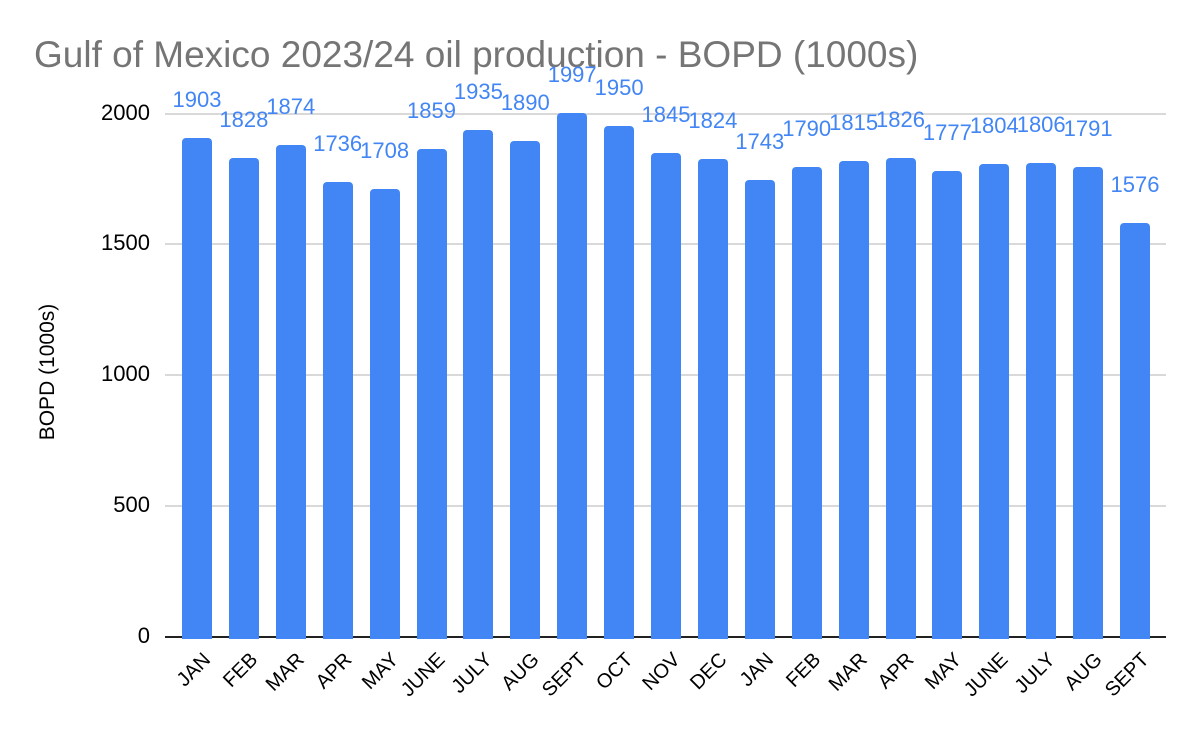 The width and height of the screenshot is (1200, 742). I want to click on y-axis-tick-label: 1500, so click(125, 243).